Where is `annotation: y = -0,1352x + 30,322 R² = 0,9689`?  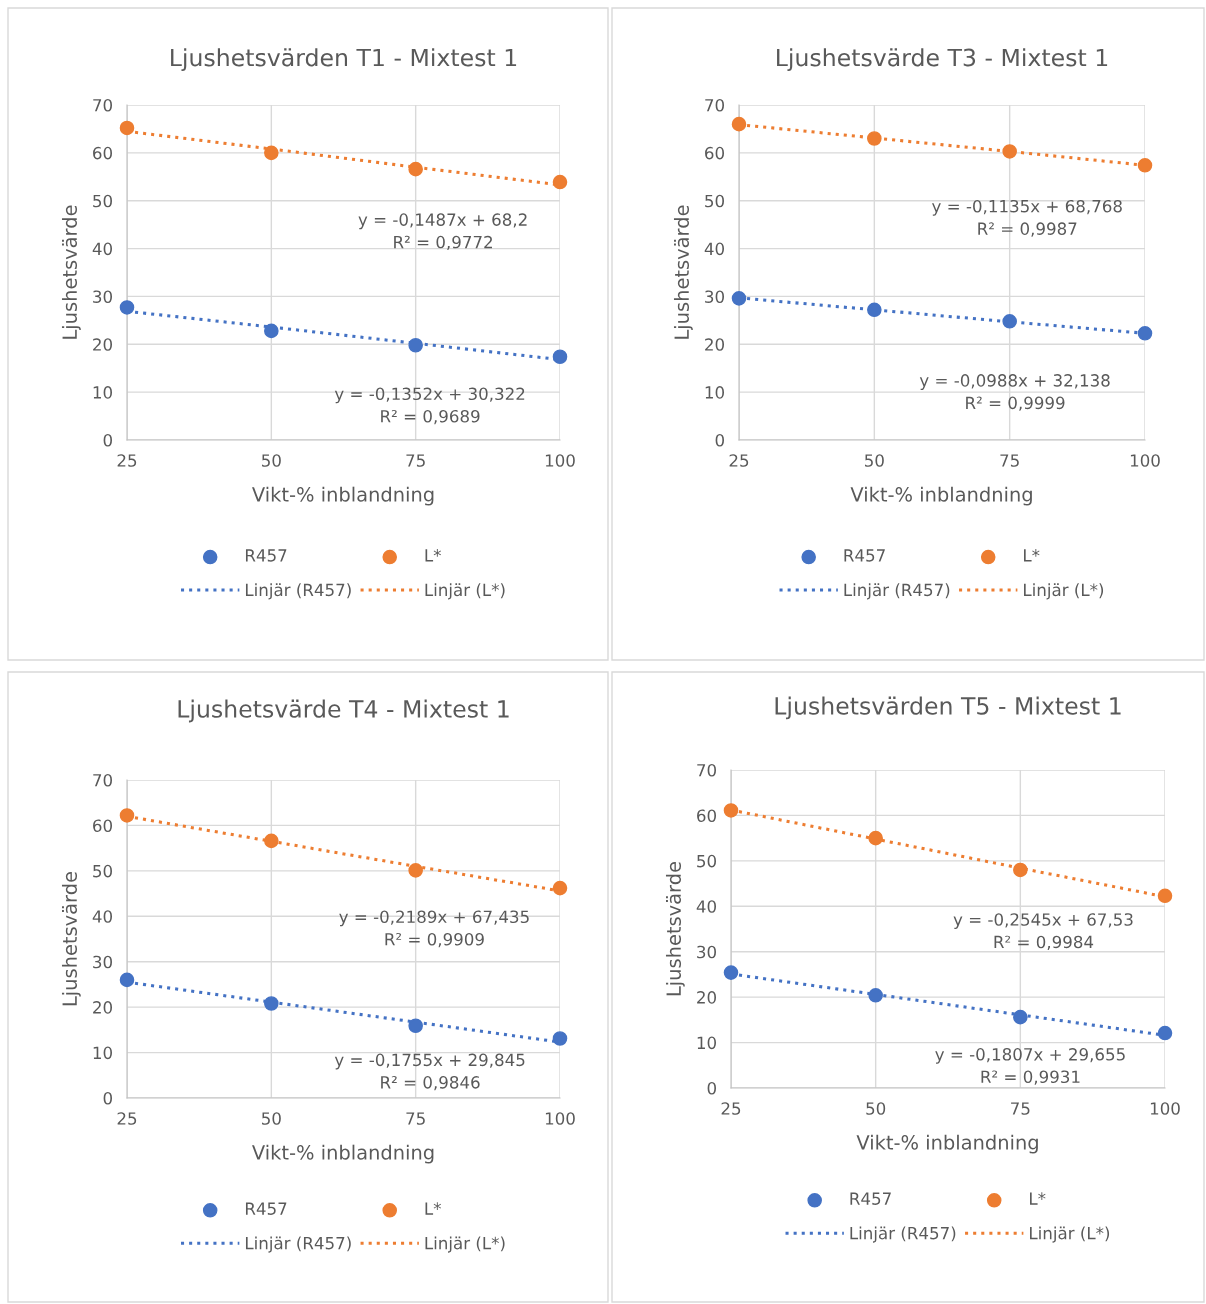 annotation: y = -0,1352x + 30,322 R² = 0,9689 is located at coordinates (429, 406).